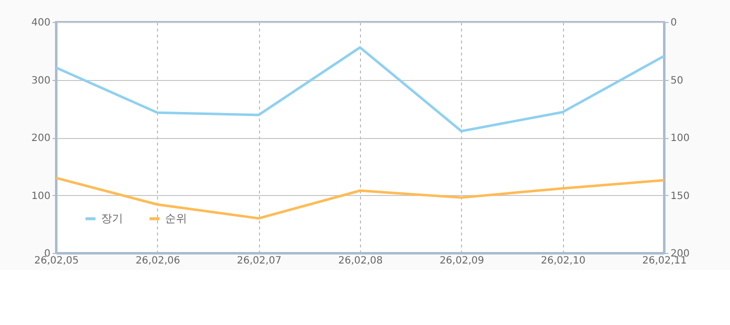 Image resolution: width=730 pixels, height=325 pixels. I want to click on legend-label: 장기, so click(112, 218).